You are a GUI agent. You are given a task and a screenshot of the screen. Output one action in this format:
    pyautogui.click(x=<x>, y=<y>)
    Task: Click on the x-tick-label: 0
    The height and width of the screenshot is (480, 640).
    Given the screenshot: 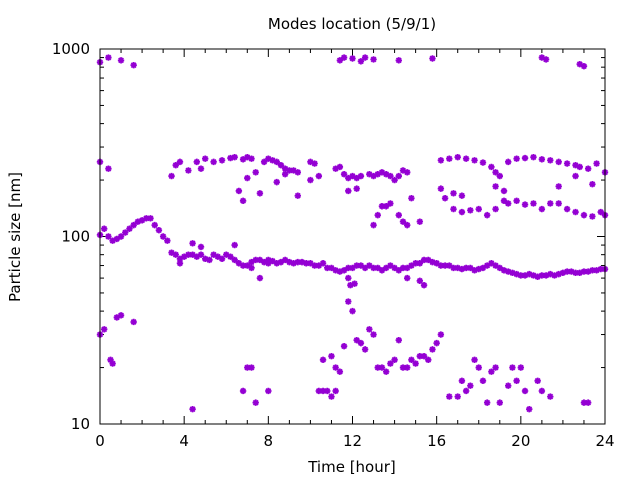 What is the action you would take?
    pyautogui.click(x=100, y=441)
    